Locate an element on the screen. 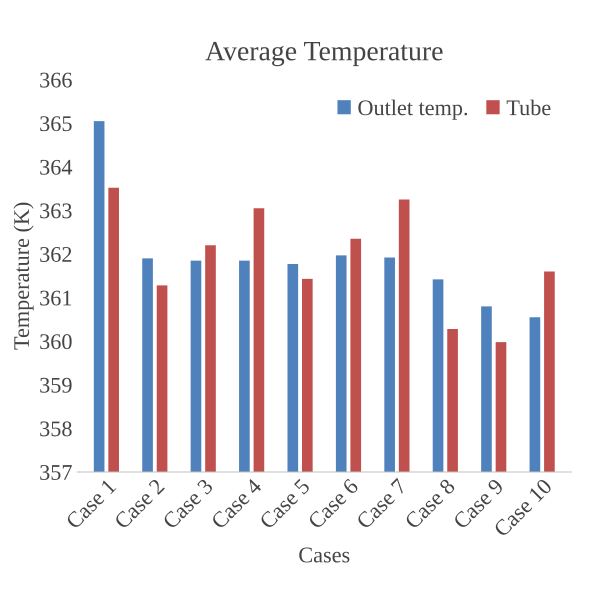 This screenshot has width=595, height=590. y-tick-label: 358 is located at coordinates (56, 428).